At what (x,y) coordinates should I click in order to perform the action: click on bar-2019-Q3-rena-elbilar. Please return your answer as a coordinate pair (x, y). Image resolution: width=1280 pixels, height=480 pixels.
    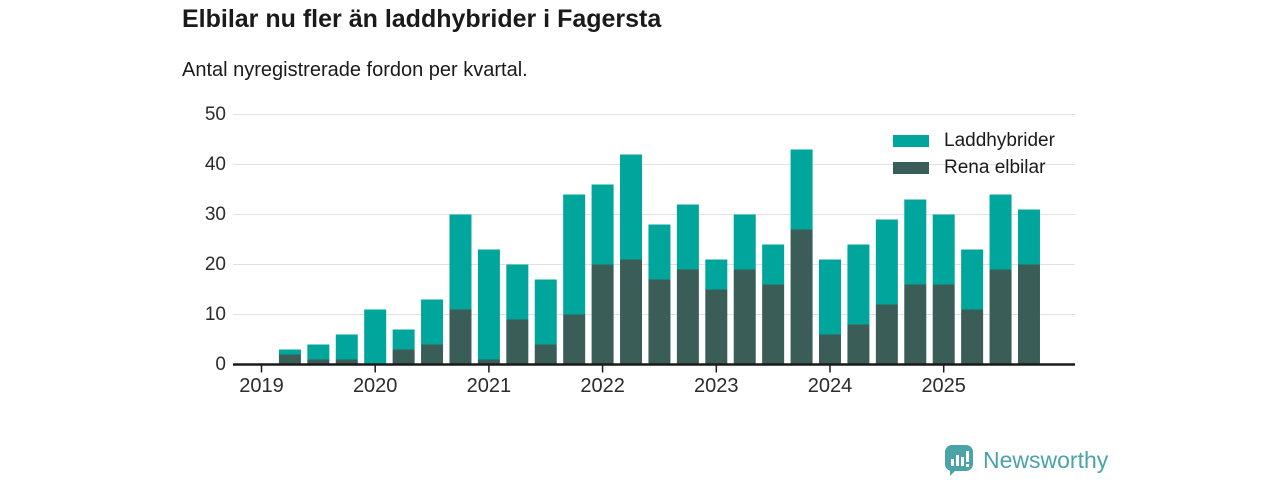
    Looking at the image, I should click on (318, 362).